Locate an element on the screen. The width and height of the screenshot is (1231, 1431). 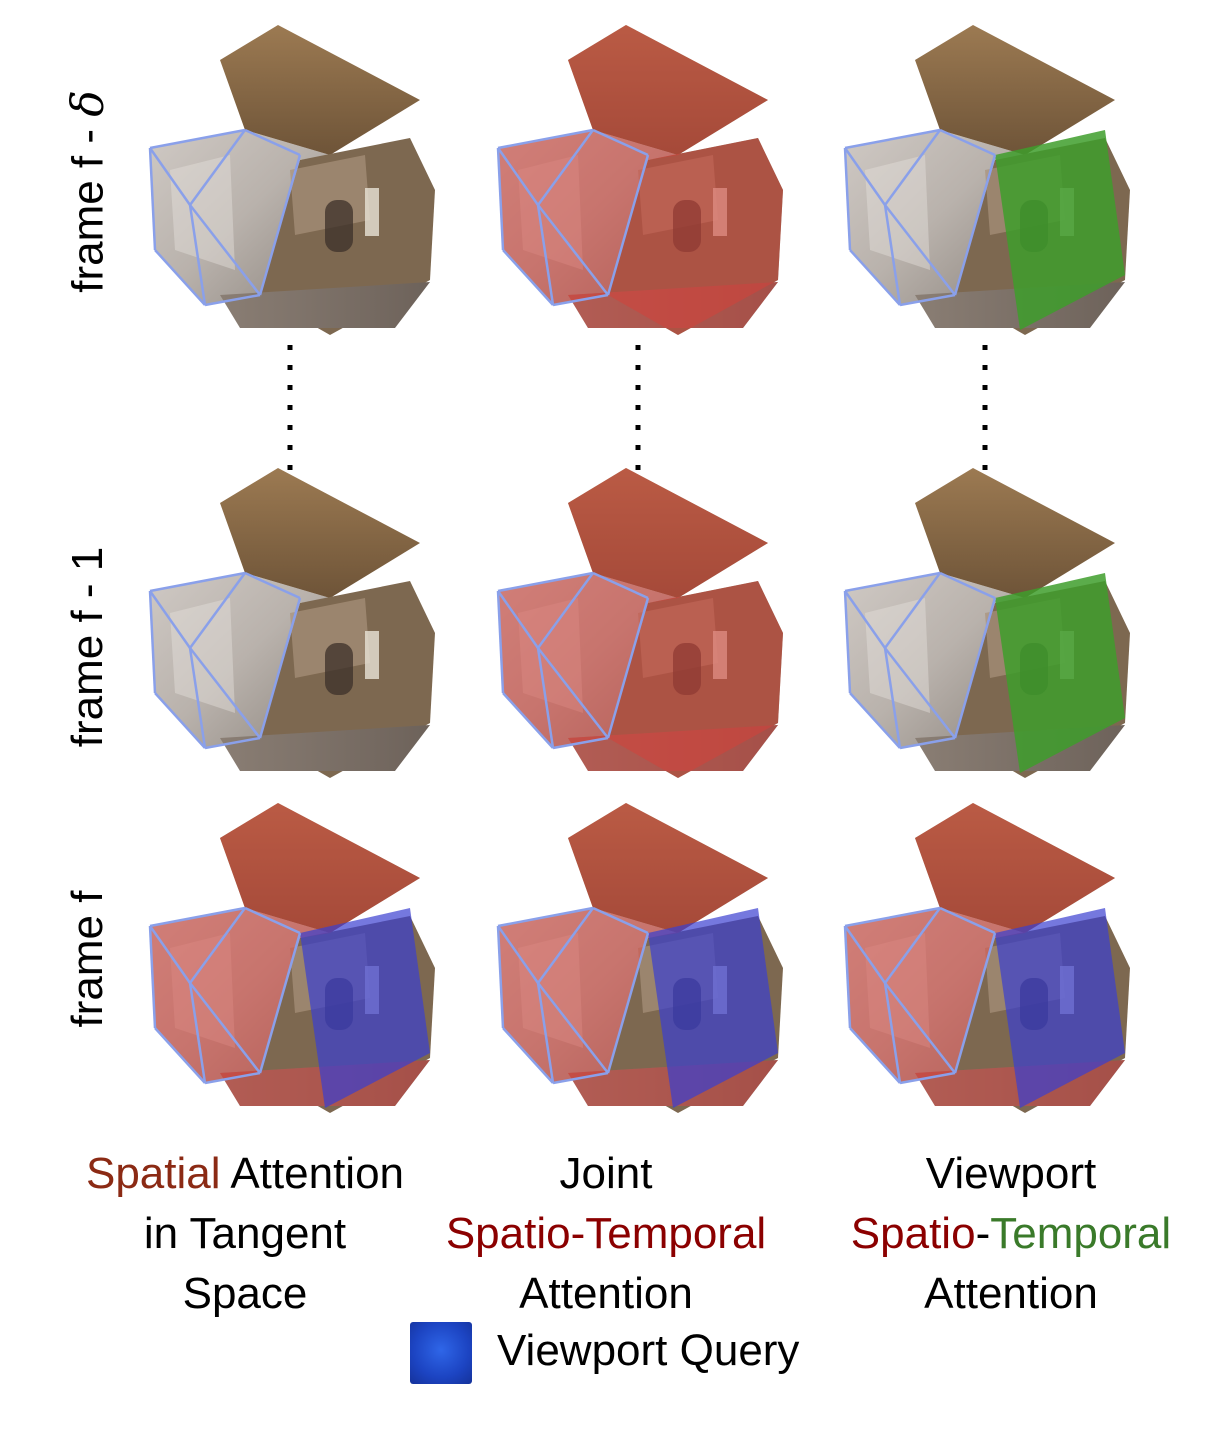
row-label-frame-f-1: frame f - 1 is located at coordinates (87, 647).